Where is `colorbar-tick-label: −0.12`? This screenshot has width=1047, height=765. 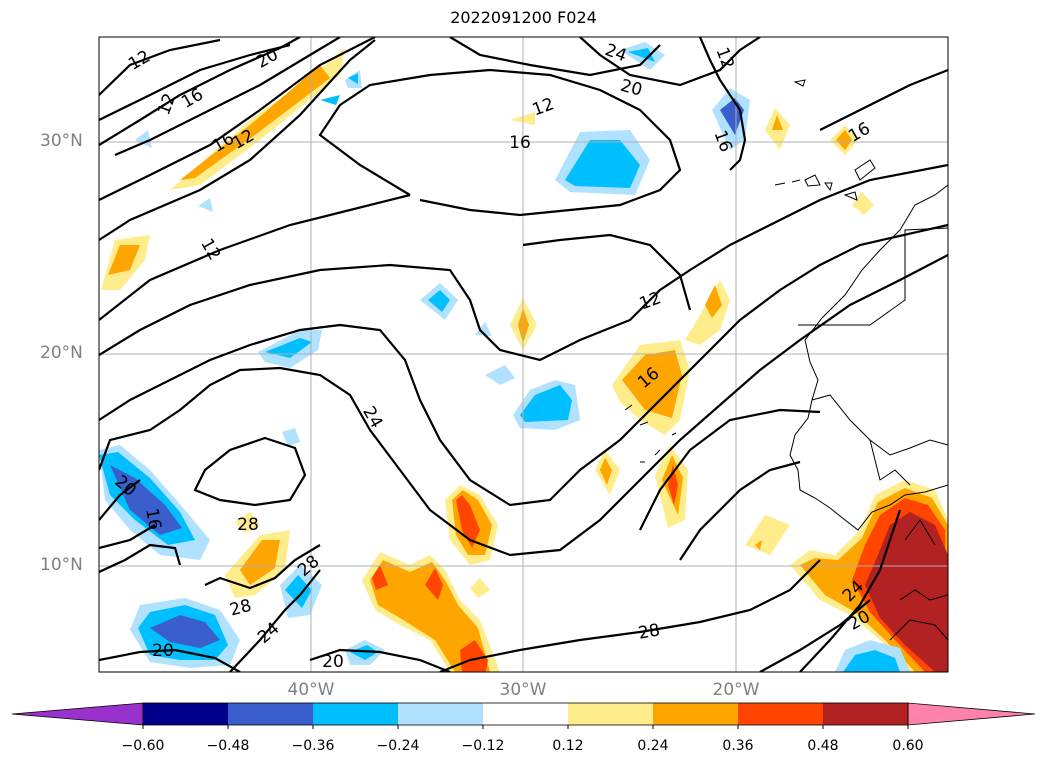
colorbar-tick-label: −0.12 is located at coordinates (483, 746).